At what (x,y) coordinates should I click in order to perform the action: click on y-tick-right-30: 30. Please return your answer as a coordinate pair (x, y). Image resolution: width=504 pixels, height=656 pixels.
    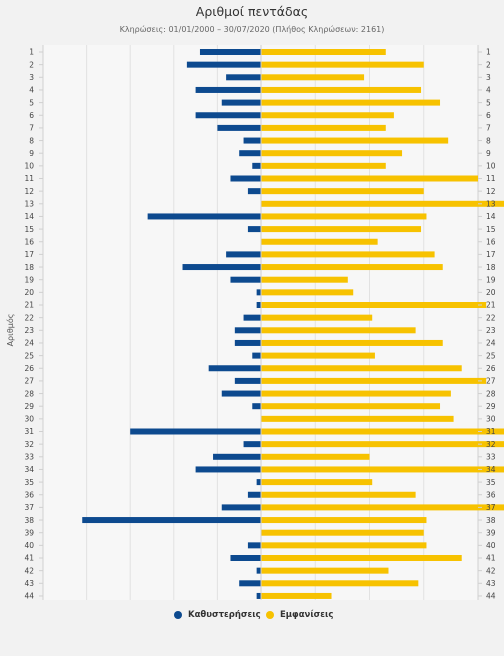
    Looking at the image, I should click on (491, 419).